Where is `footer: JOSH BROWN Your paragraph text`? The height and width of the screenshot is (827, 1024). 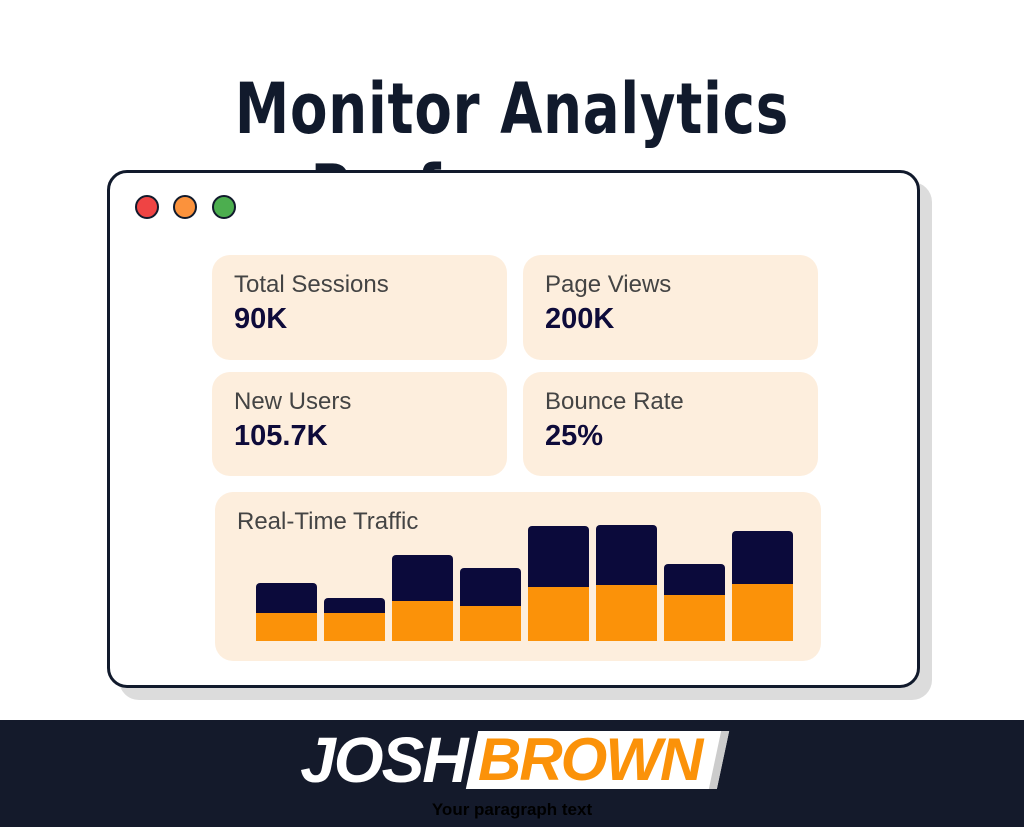
footer: JOSH BROWN Your paragraph text is located at coordinates (512, 773).